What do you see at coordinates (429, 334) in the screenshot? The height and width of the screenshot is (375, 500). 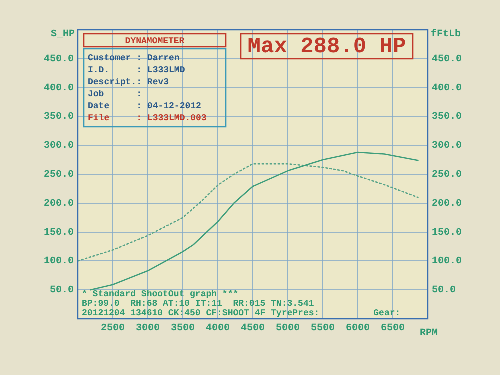 I see `x-axis-title: RPM` at bounding box center [429, 334].